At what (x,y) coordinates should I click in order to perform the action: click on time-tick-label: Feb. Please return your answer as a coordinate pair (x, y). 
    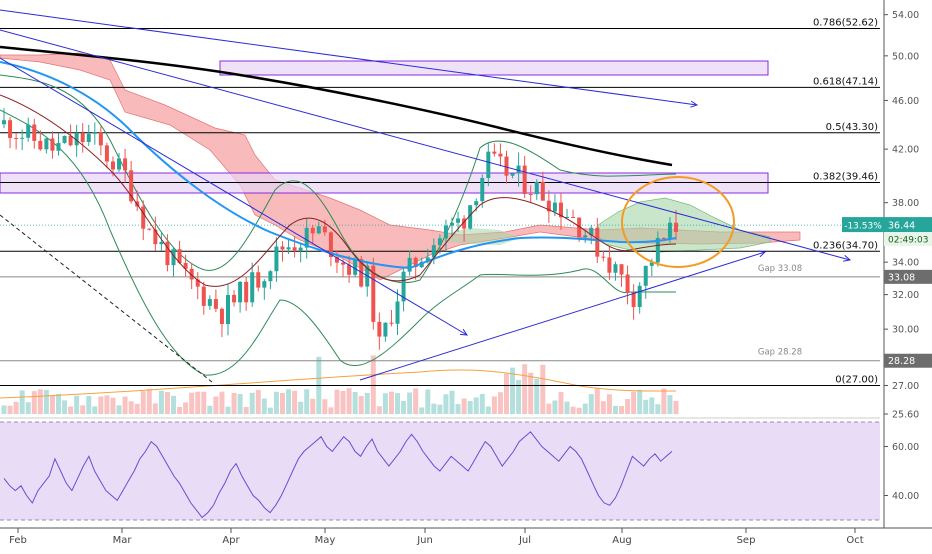
    Looking at the image, I should click on (18, 540).